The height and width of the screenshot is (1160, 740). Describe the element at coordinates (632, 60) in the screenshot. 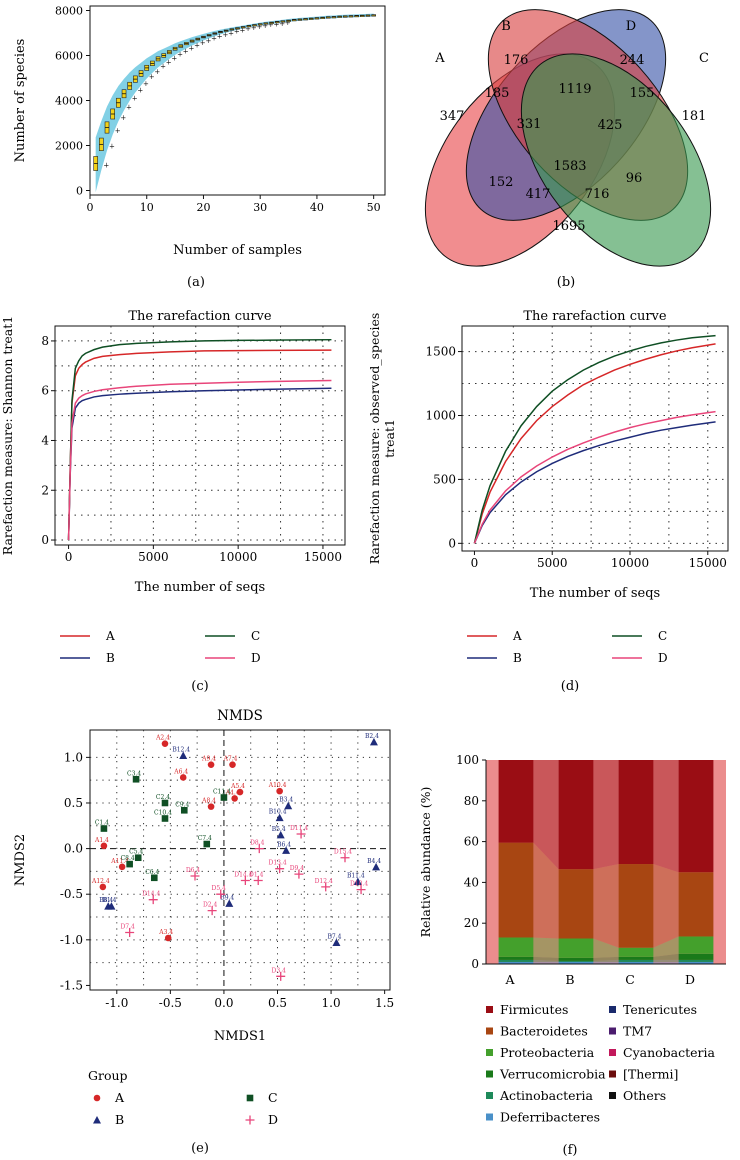

I see `venn-region-count: 244` at that location.